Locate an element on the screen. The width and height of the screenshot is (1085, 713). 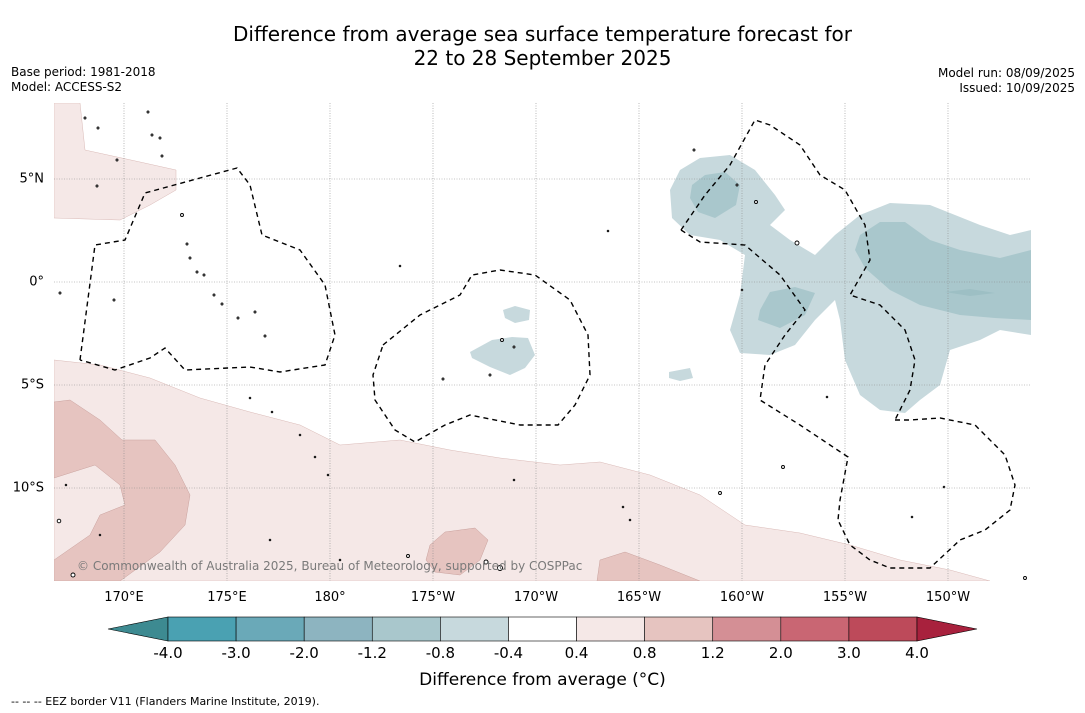
eez-border-south-east is located at coordinates (926, 493).